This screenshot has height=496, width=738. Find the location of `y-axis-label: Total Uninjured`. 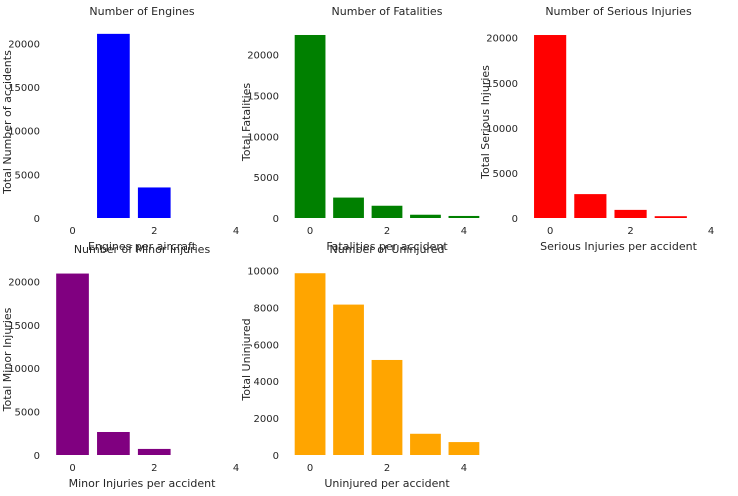

y-axis-label: Total Uninjured is located at coordinates (246, 359).